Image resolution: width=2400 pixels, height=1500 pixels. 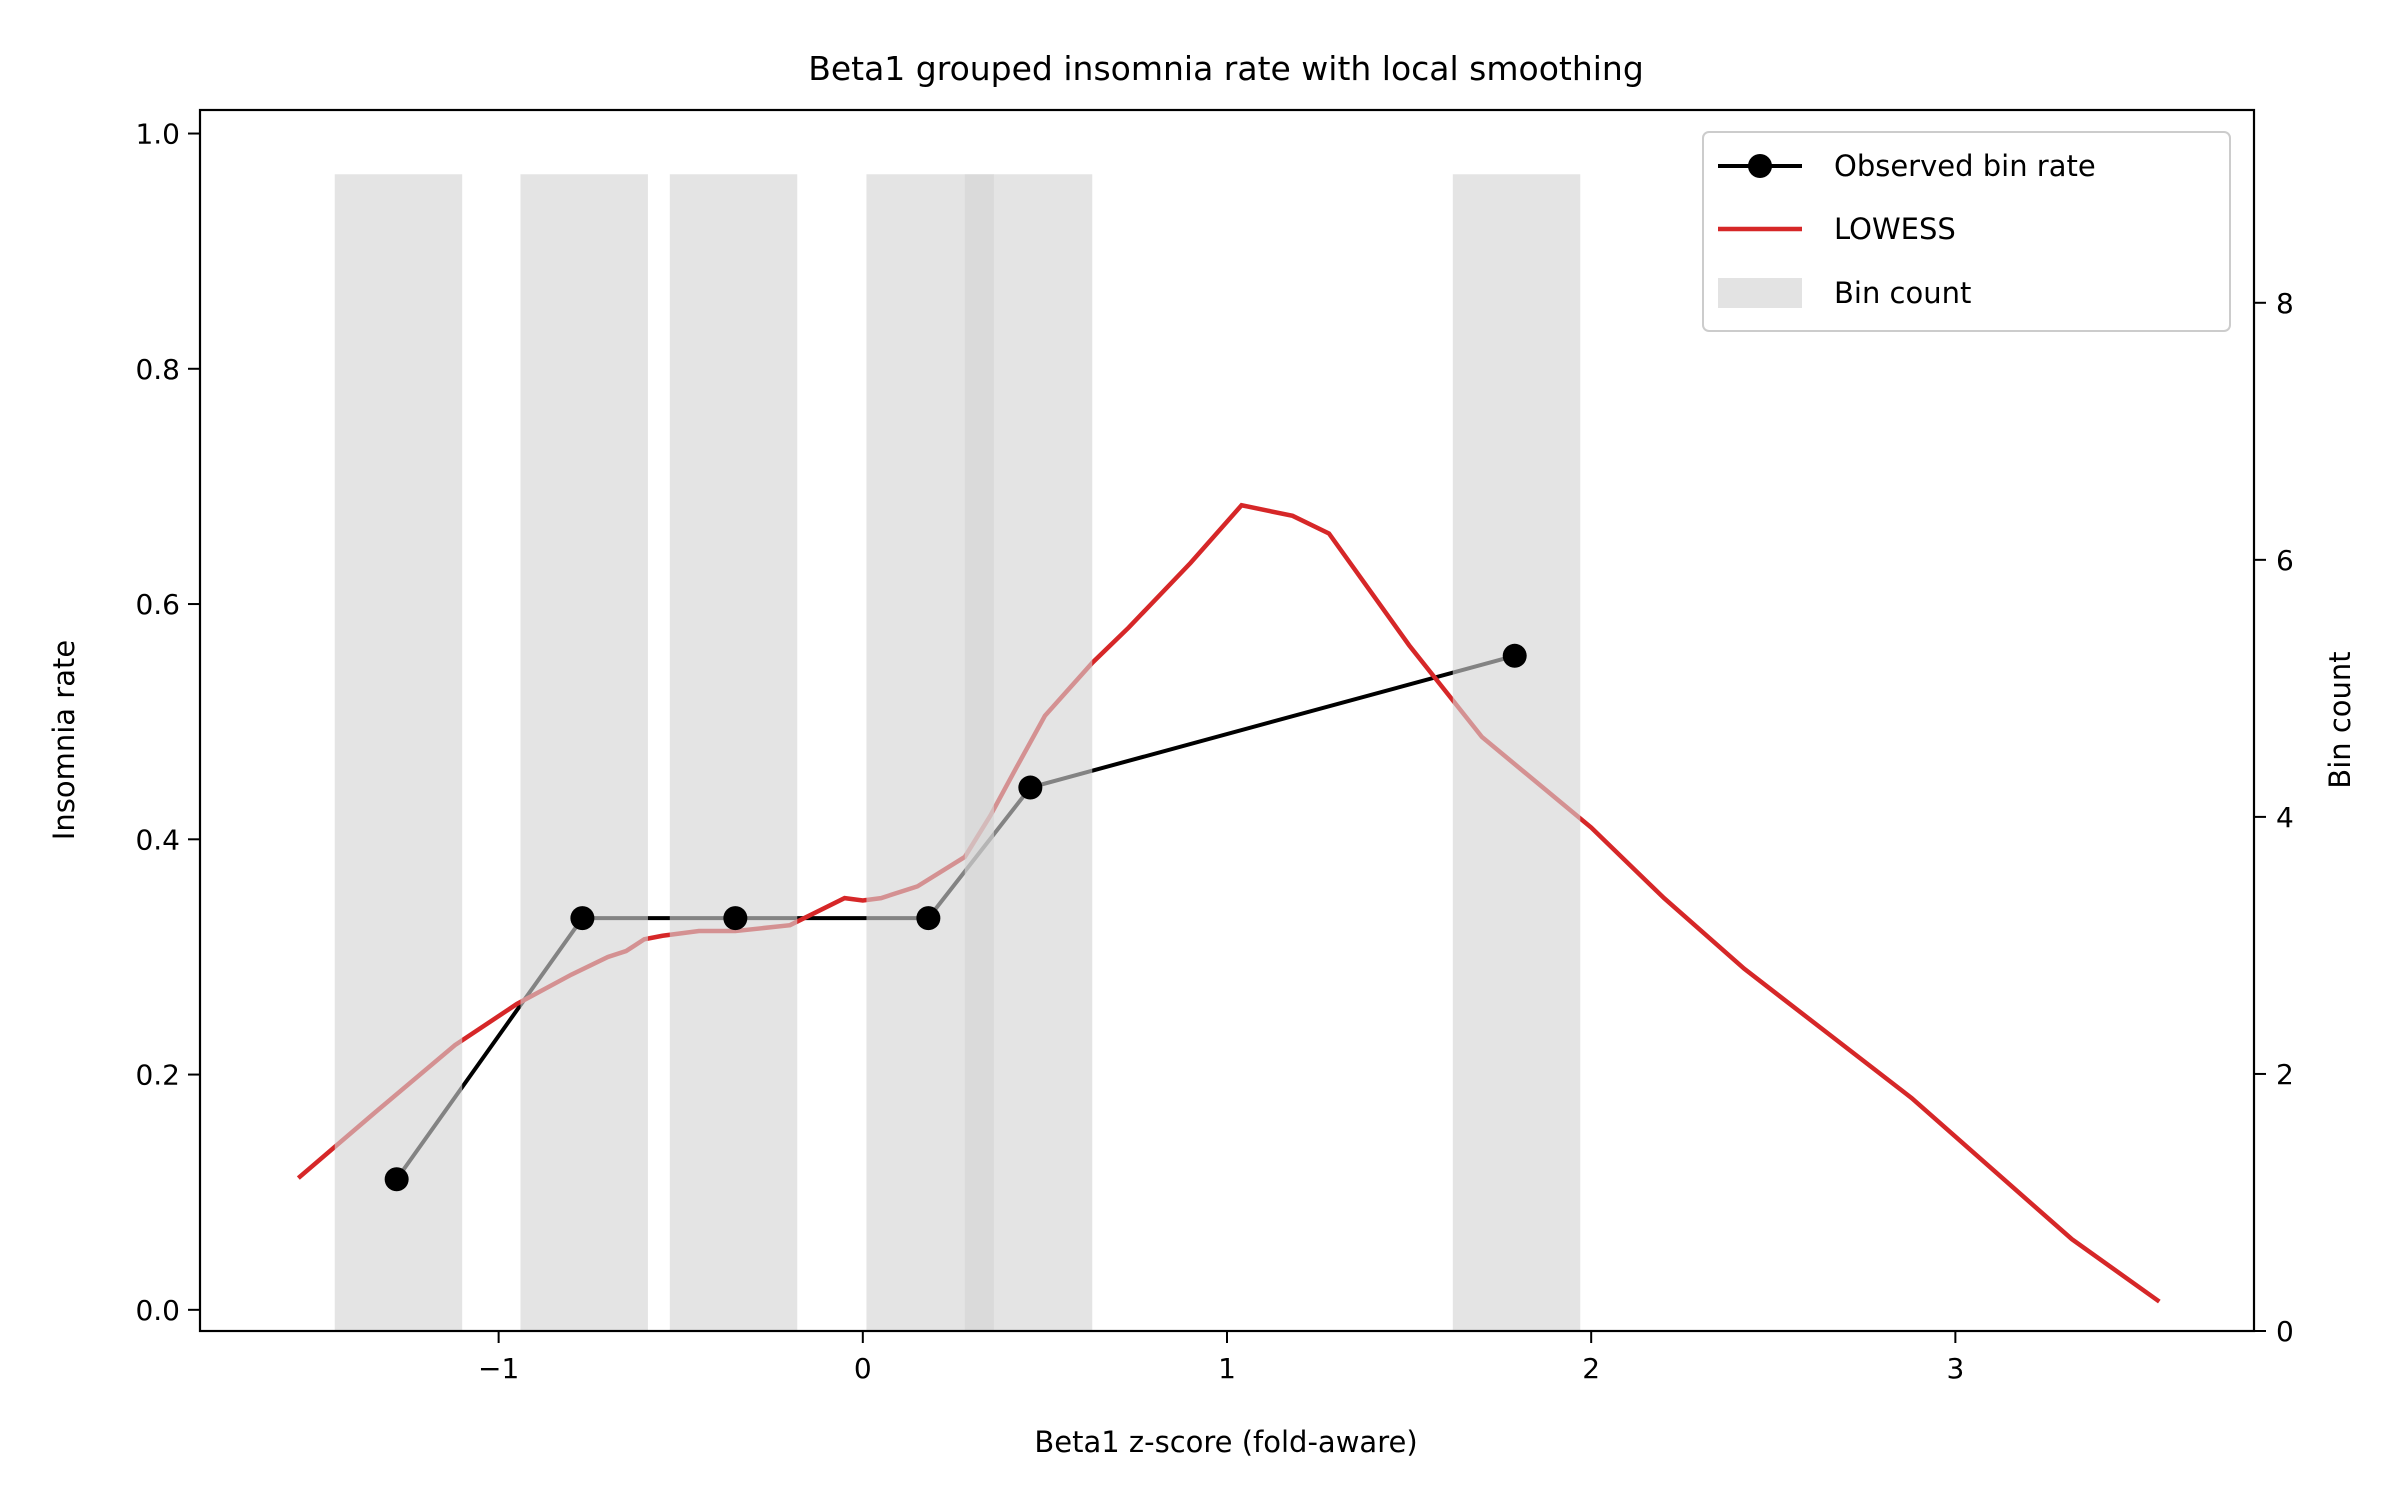 What do you see at coordinates (1225, 1442) in the screenshot?
I see `x-axis-label: Beta1 z-score (fold-aware)` at bounding box center [1225, 1442].